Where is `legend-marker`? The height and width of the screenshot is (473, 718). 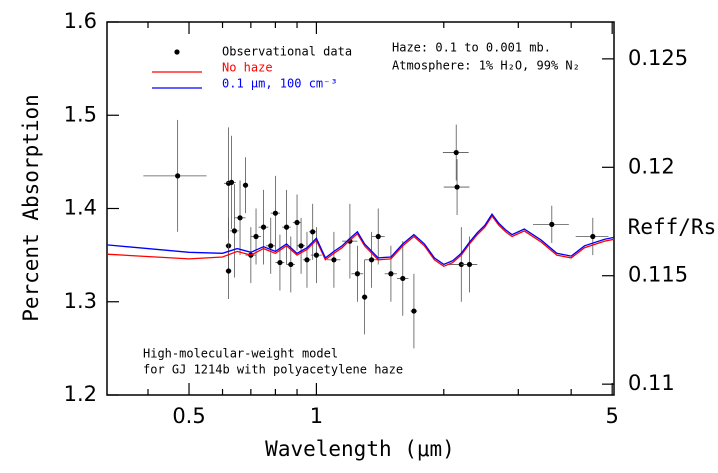 legend-marker is located at coordinates (177, 52).